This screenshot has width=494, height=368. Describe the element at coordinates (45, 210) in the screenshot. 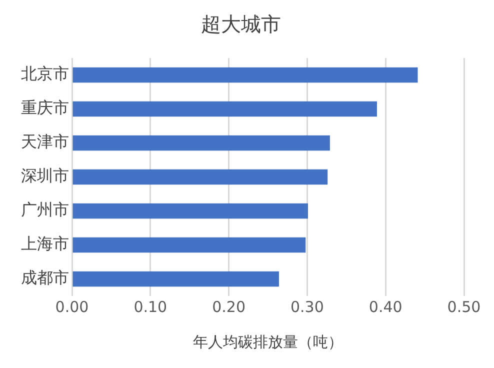

I see `y-tick-label: 广州市` at that location.